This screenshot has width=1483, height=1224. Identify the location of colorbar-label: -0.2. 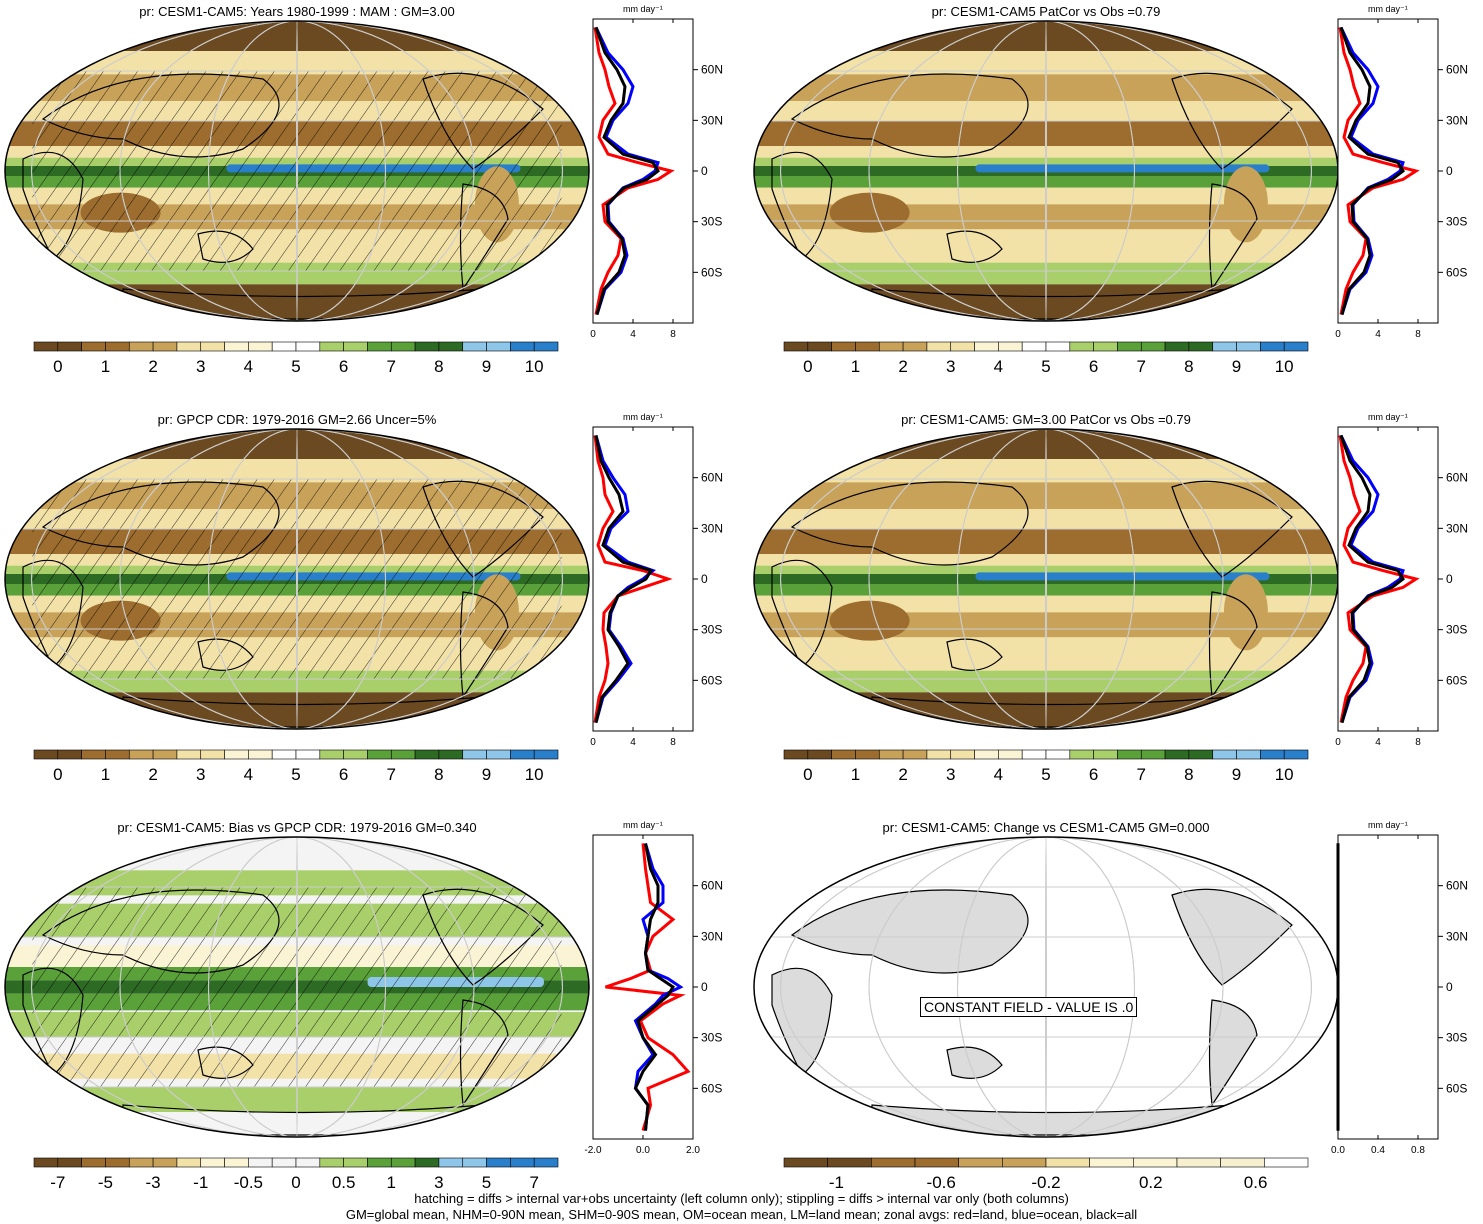
(1045, 1182).